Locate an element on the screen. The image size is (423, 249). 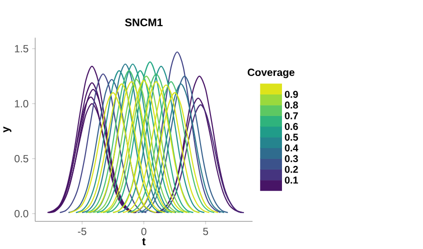
color-bar-label: 0.7 is located at coordinates (291, 116).